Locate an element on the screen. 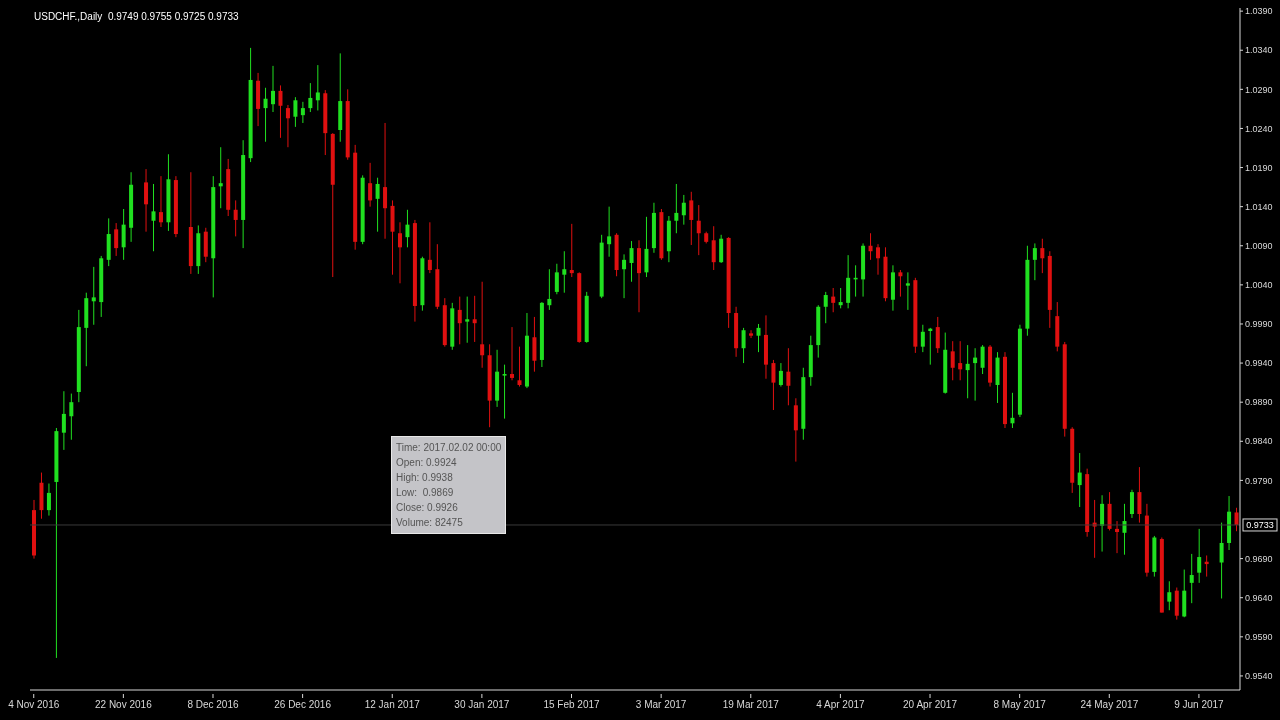 Image resolution: width=1280 pixels, height=720 pixels. x-tick-label: 8 Dec 2016 is located at coordinates (213, 704).